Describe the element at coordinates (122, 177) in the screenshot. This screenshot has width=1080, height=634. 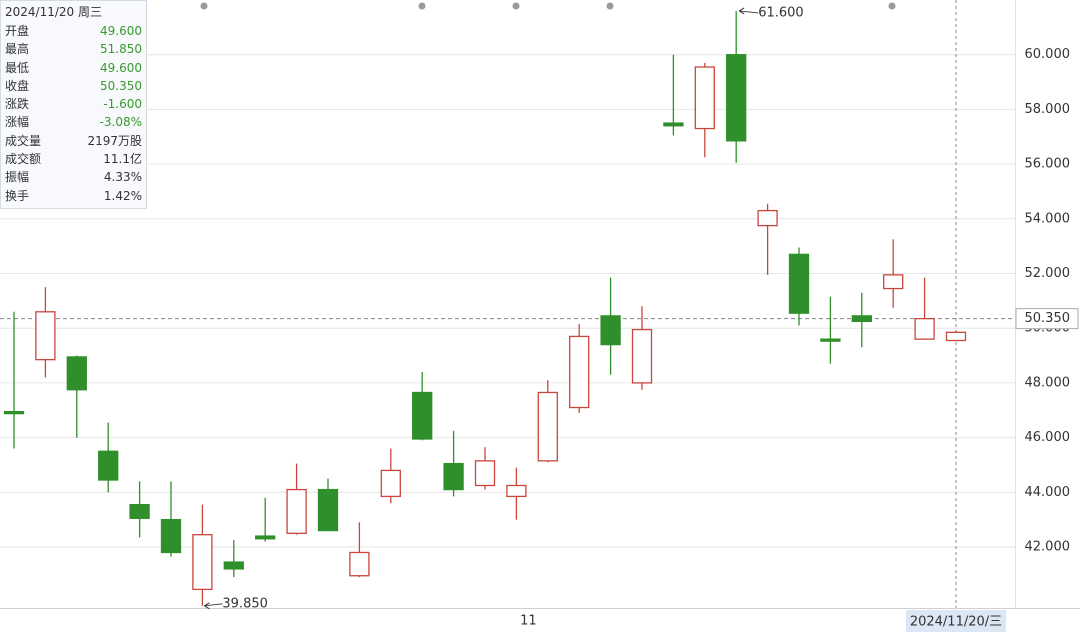
I see `info-value: 4.33%` at that location.